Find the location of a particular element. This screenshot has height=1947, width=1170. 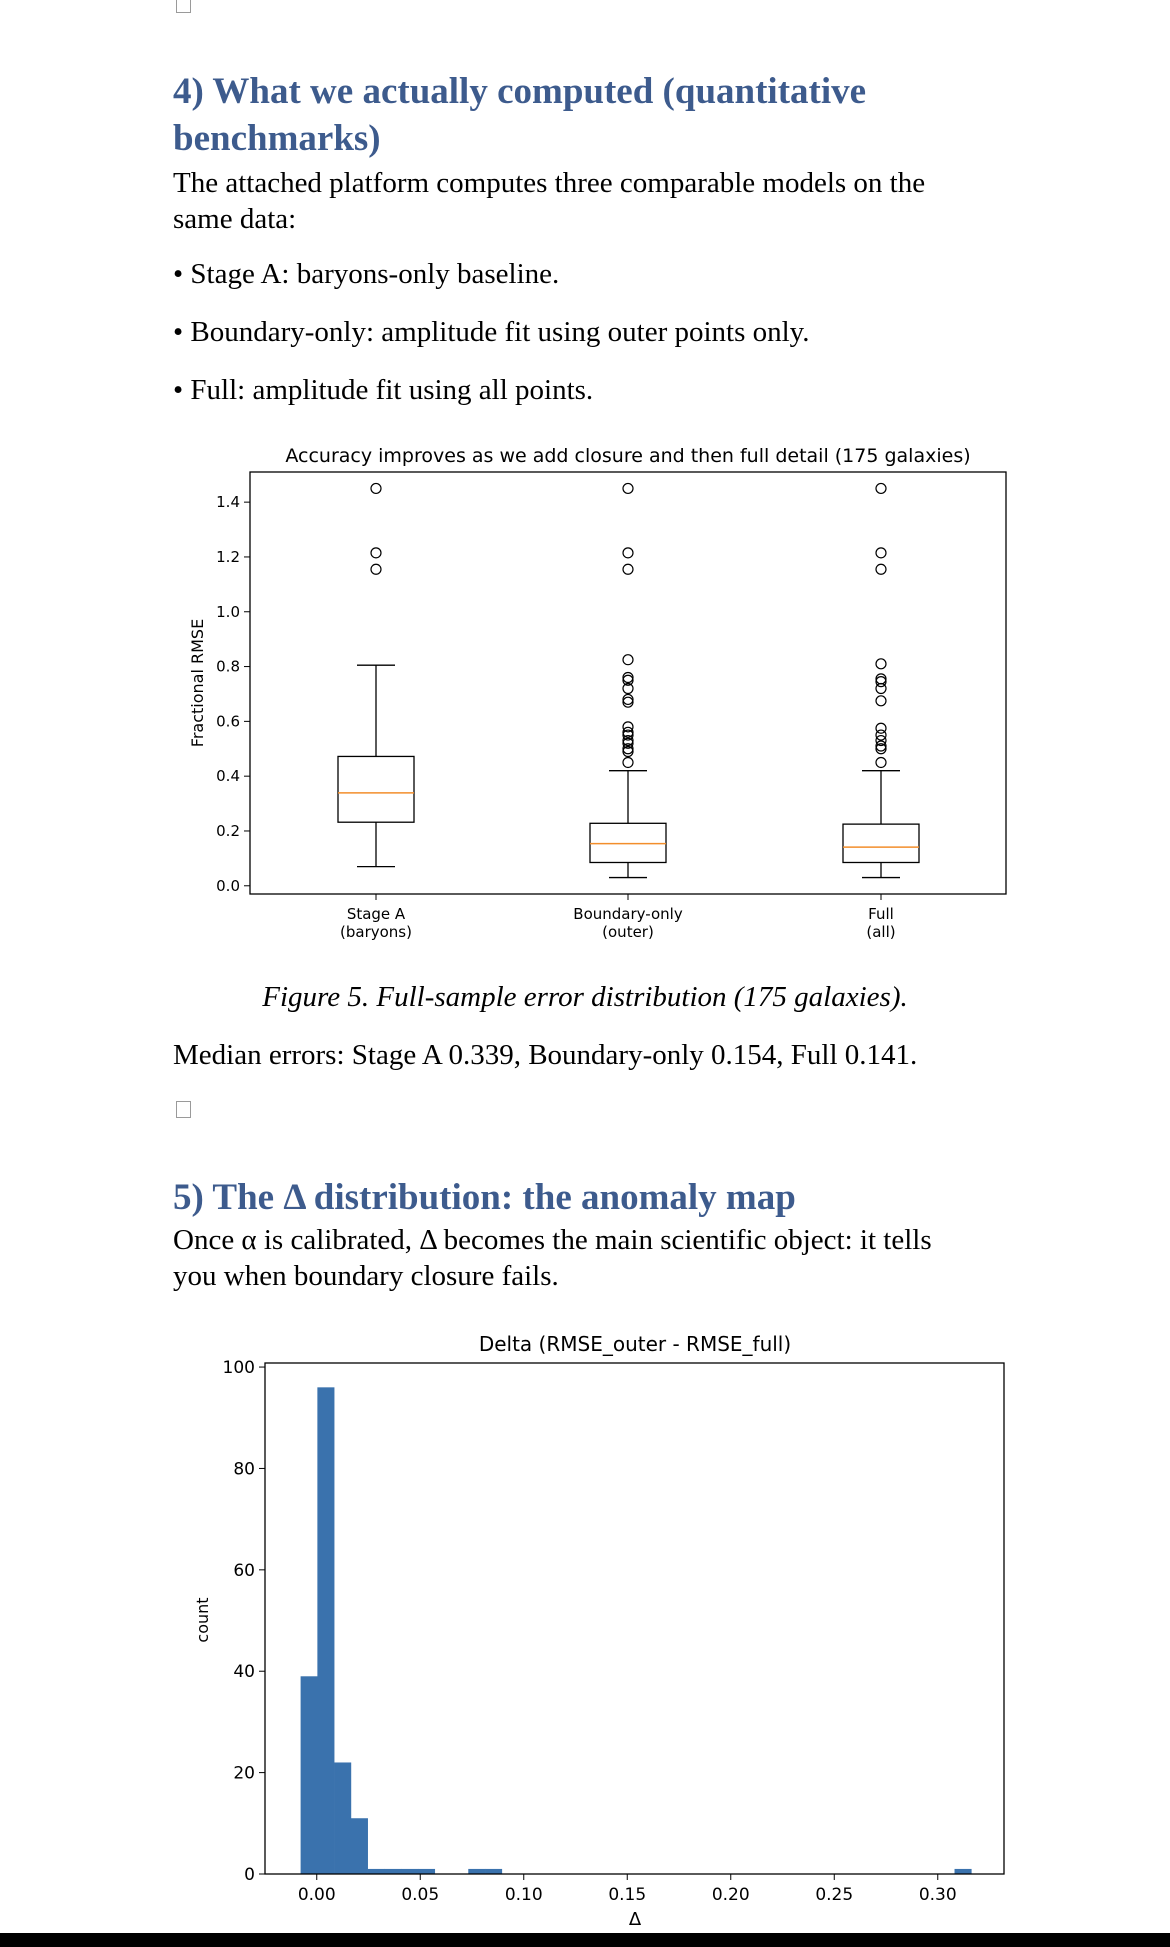

y-tick-label: 40 is located at coordinates (244, 1672).